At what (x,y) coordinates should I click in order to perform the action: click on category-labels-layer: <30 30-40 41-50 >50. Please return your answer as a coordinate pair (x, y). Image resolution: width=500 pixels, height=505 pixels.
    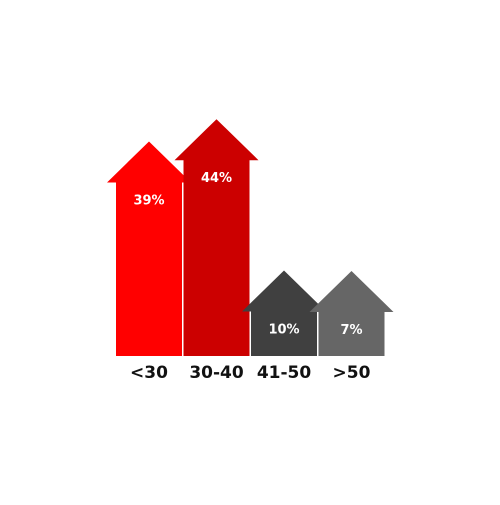
    Looking at the image, I should click on (250, 373).